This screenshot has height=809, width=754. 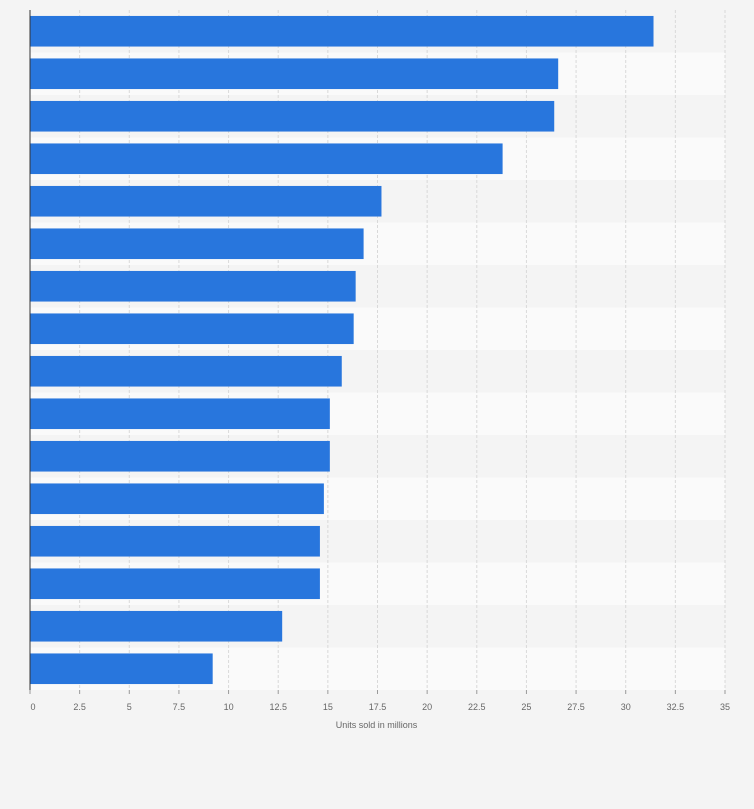 What do you see at coordinates (676, 707) in the screenshot?
I see `x-tick-label: 32.5` at bounding box center [676, 707].